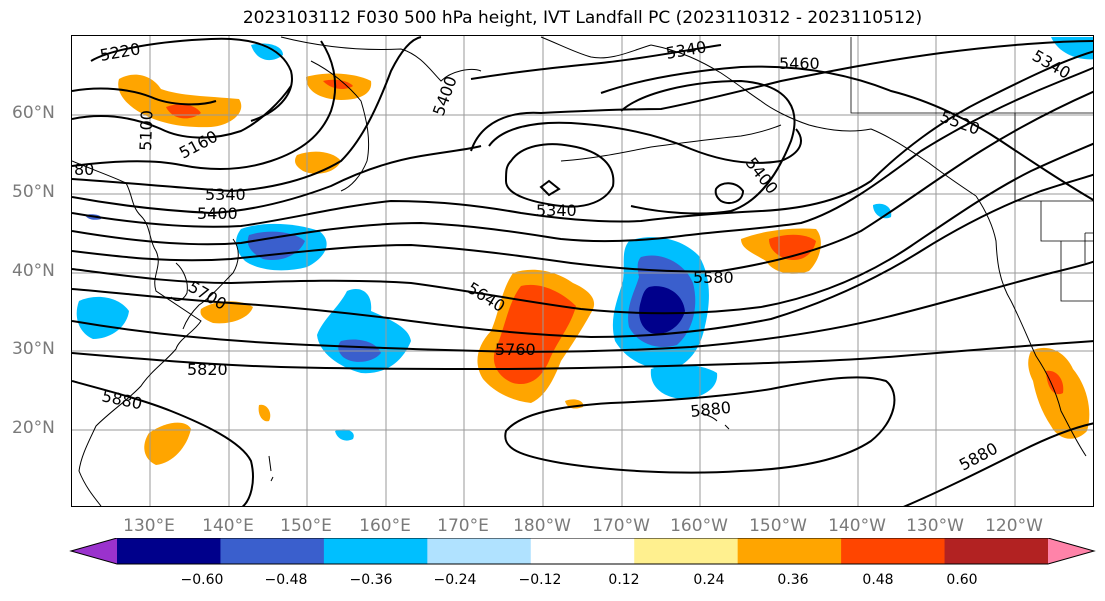 The height and width of the screenshot is (601, 1105). I want to click on lon-label-180w: 180°W, so click(542, 526).